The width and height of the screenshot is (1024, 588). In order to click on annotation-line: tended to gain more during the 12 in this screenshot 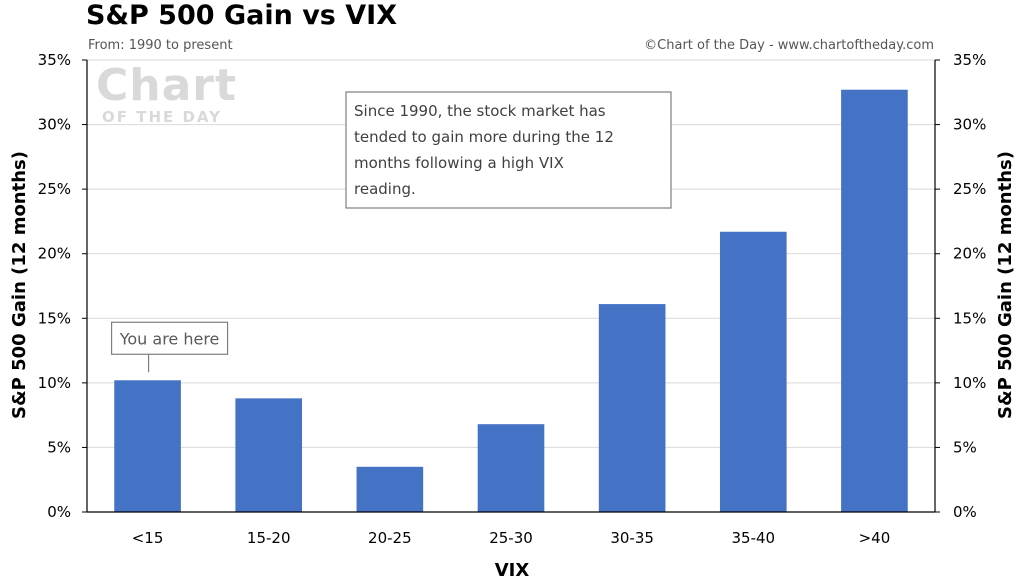, I will do `click(484, 137)`.